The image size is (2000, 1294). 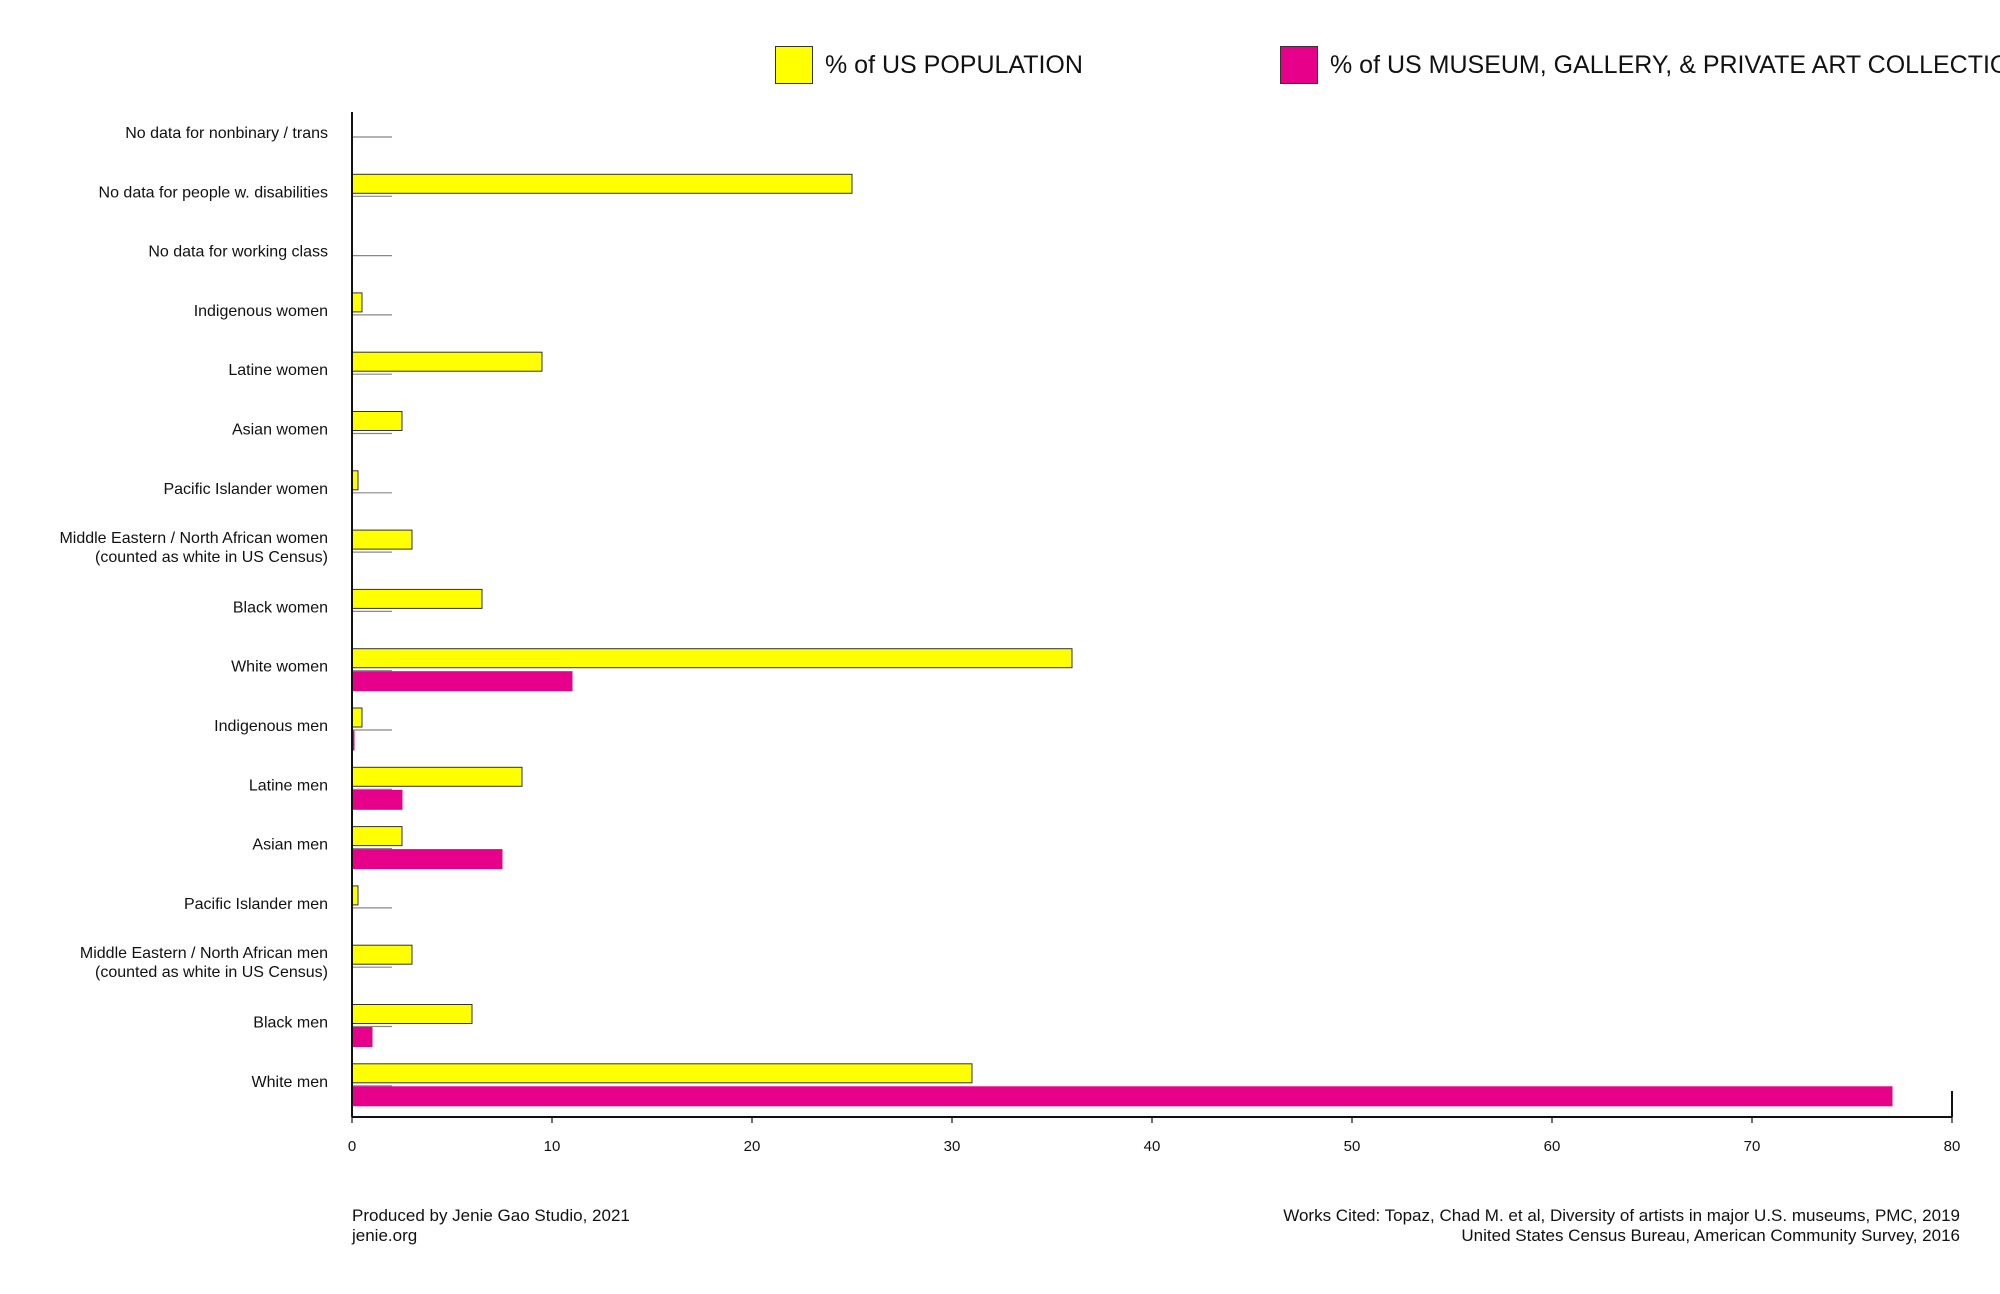 What do you see at coordinates (261, 311) in the screenshot?
I see `category-label: Indigenous women` at bounding box center [261, 311].